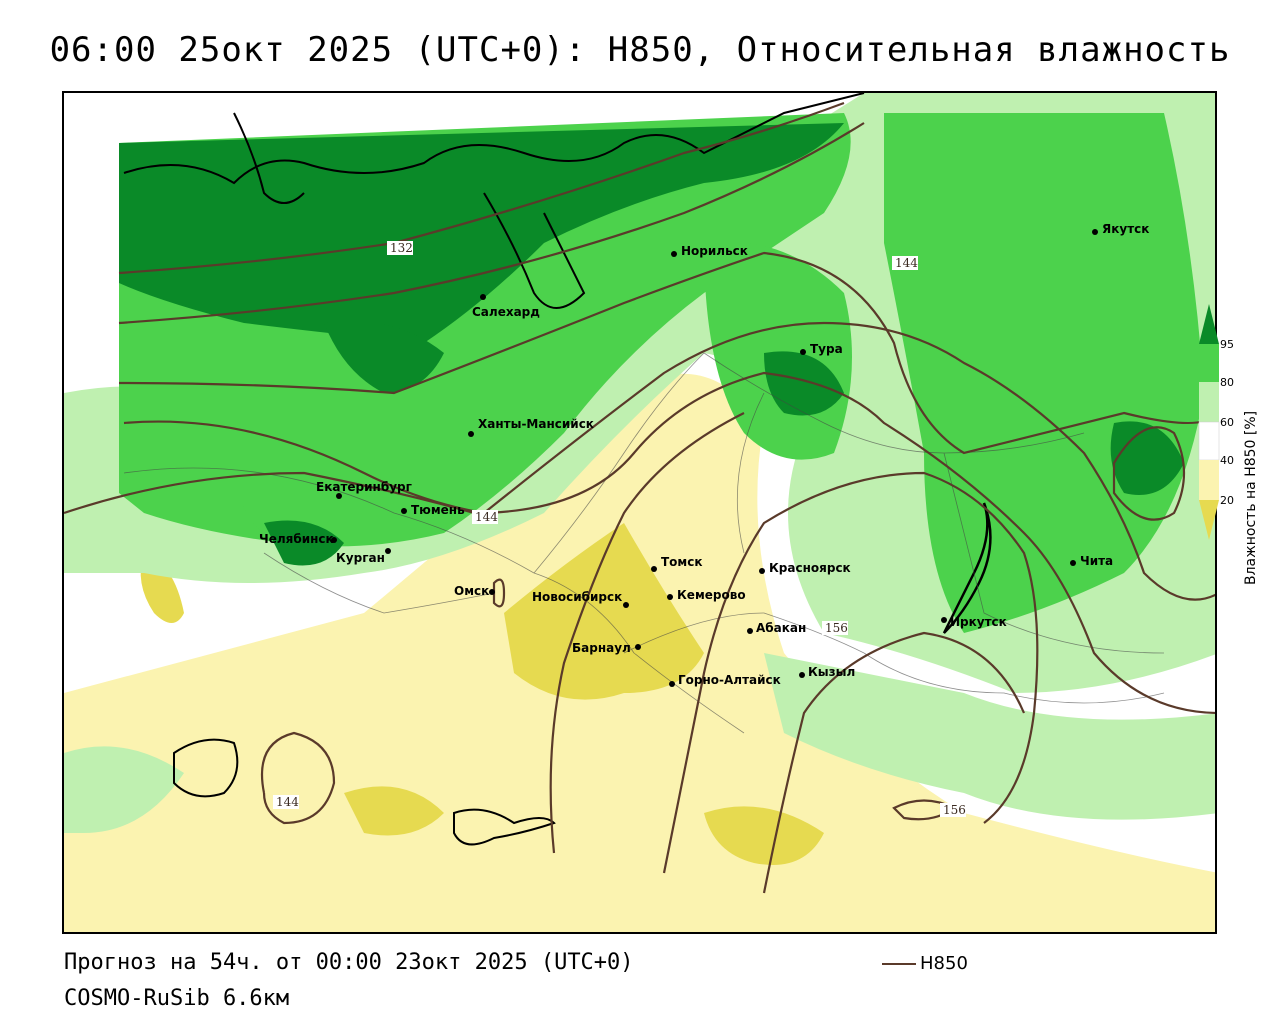 The image size is (1280, 1024). Describe the element at coordinates (438, 510) in the screenshot. I see `city-label: Тюмень` at that location.